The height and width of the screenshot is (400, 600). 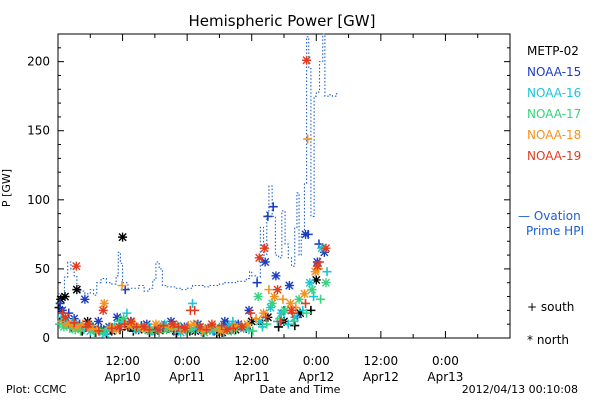 What do you see at coordinates (187, 377) in the screenshot?
I see `x-tick-date-label: Apr11` at bounding box center [187, 377].